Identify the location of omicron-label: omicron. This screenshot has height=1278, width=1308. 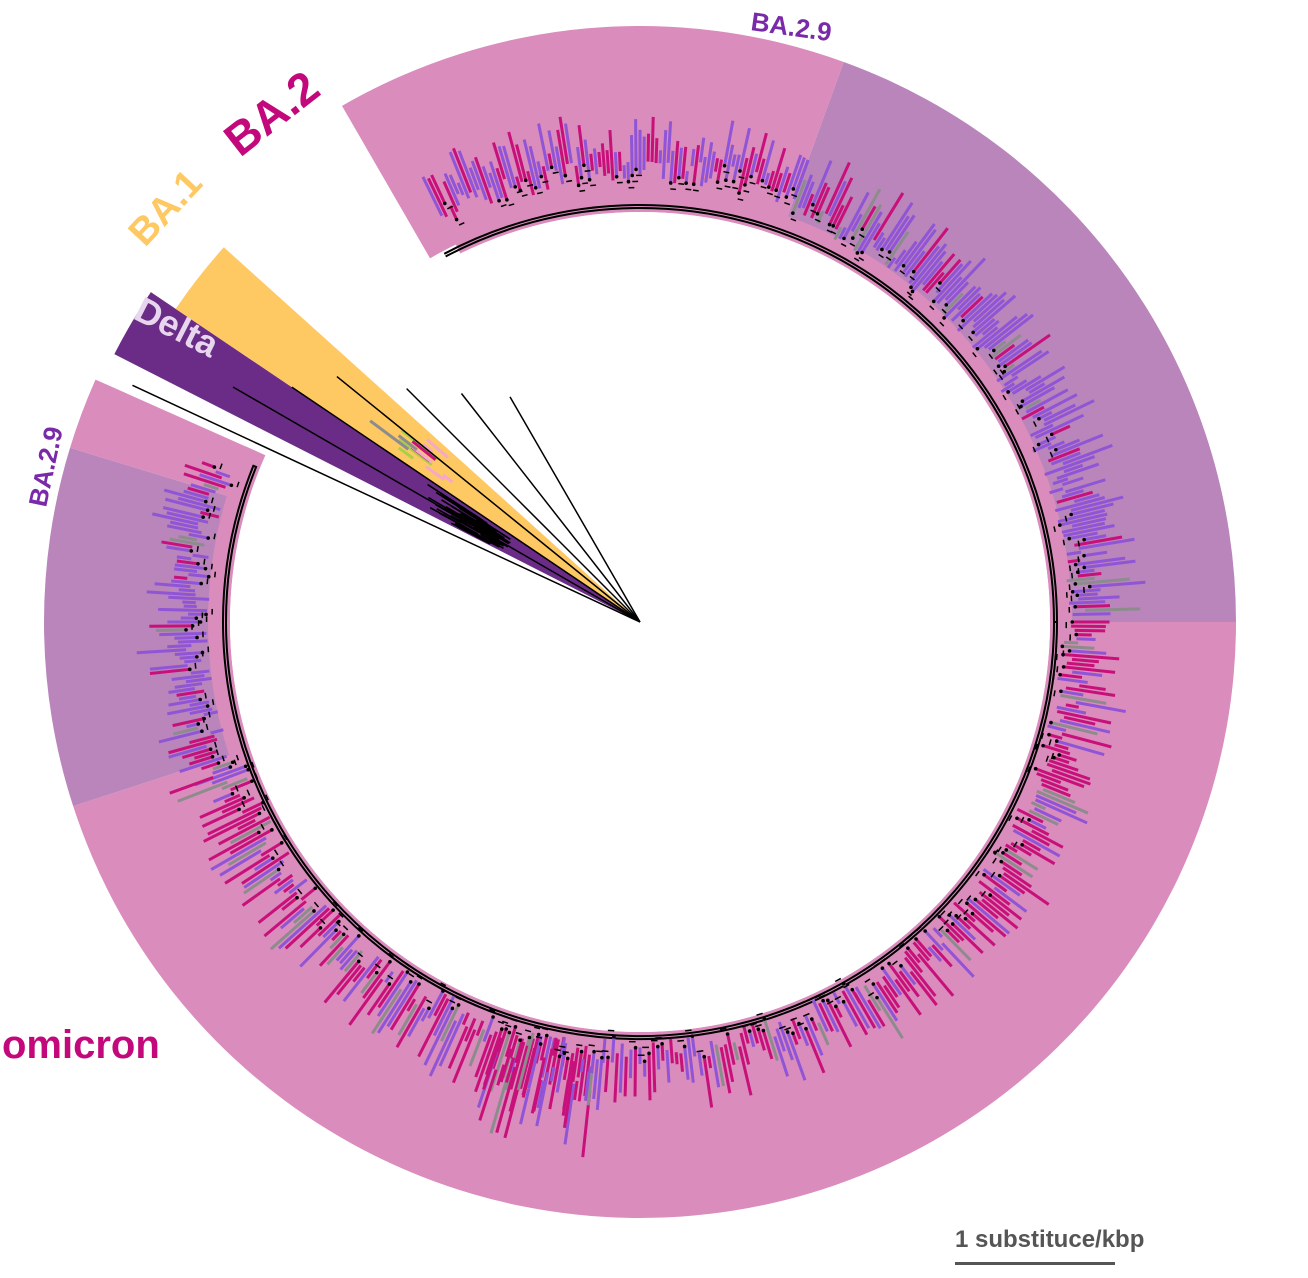
(81, 1045).